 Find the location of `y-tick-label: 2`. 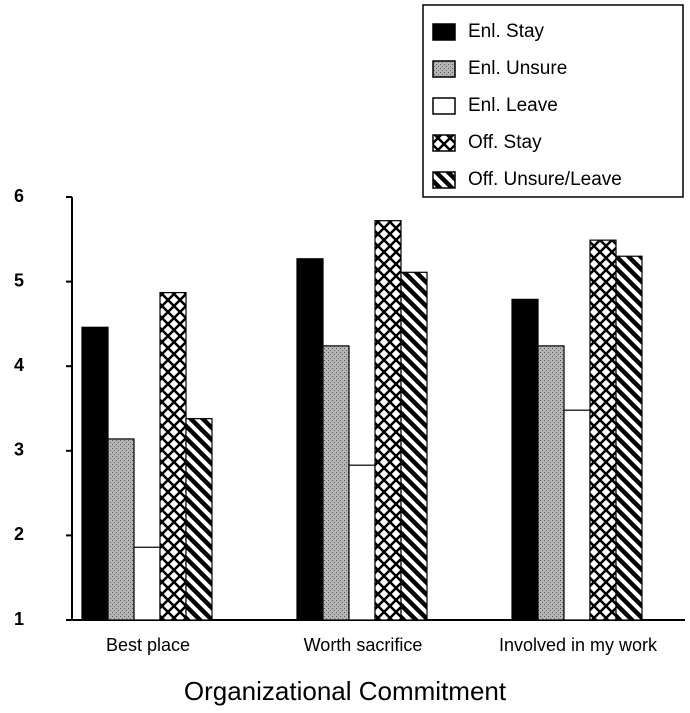

y-tick-label: 2 is located at coordinates (19, 534).